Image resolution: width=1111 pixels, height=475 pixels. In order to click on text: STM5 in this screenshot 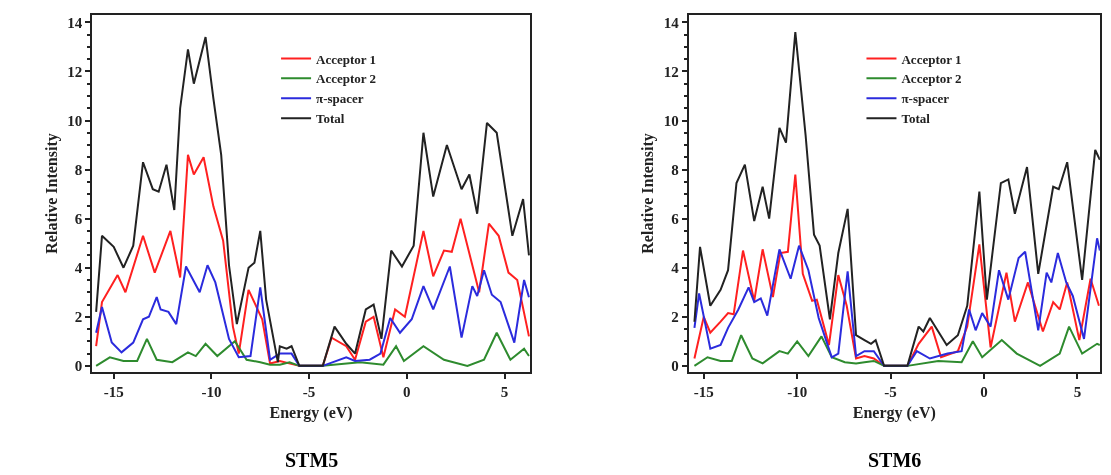, I will do `click(312, 460)`.